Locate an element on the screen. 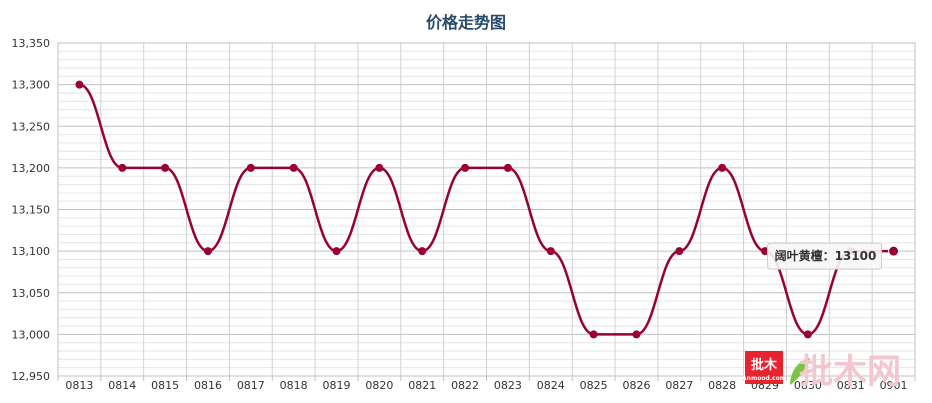  x-tick-label: 0818 is located at coordinates (294, 385).